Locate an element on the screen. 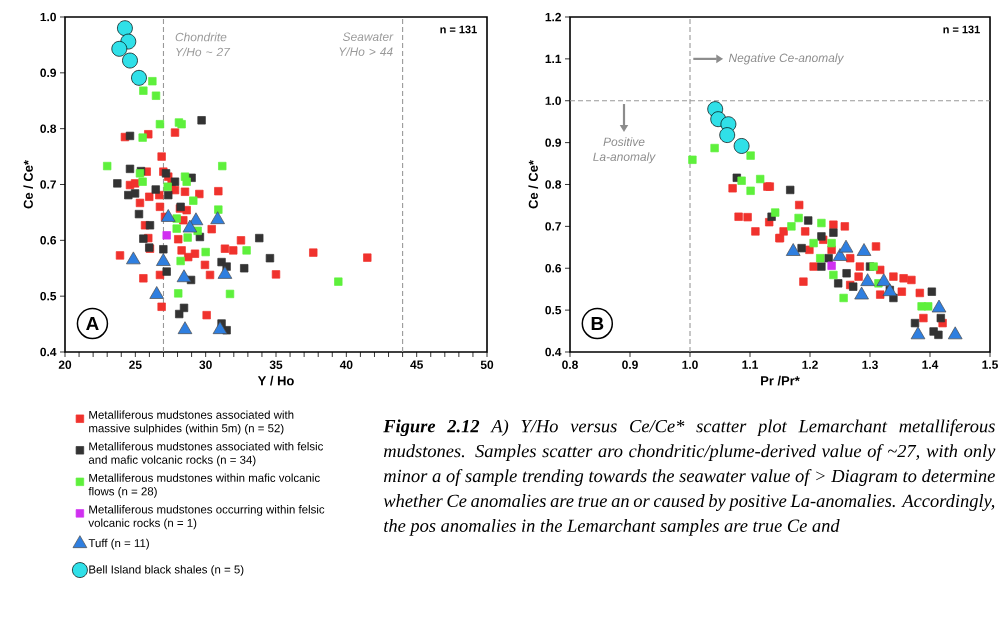 The height and width of the screenshot is (624, 1003). legend-label: Tuff (n = 11) is located at coordinates (118, 544).